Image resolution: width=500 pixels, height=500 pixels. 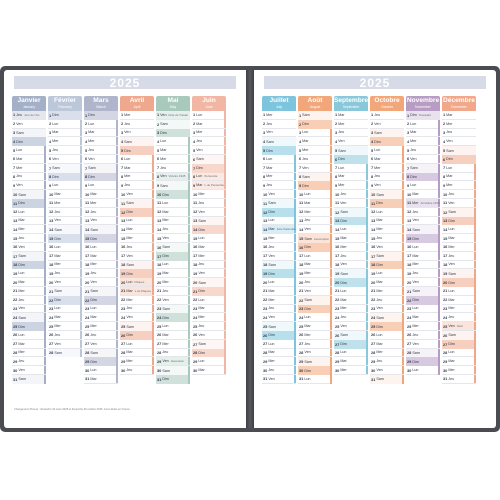 What do you see at coordinates (101, 115) in the screenshot?
I see `day-row: 1 Dim` at bounding box center [101, 115].